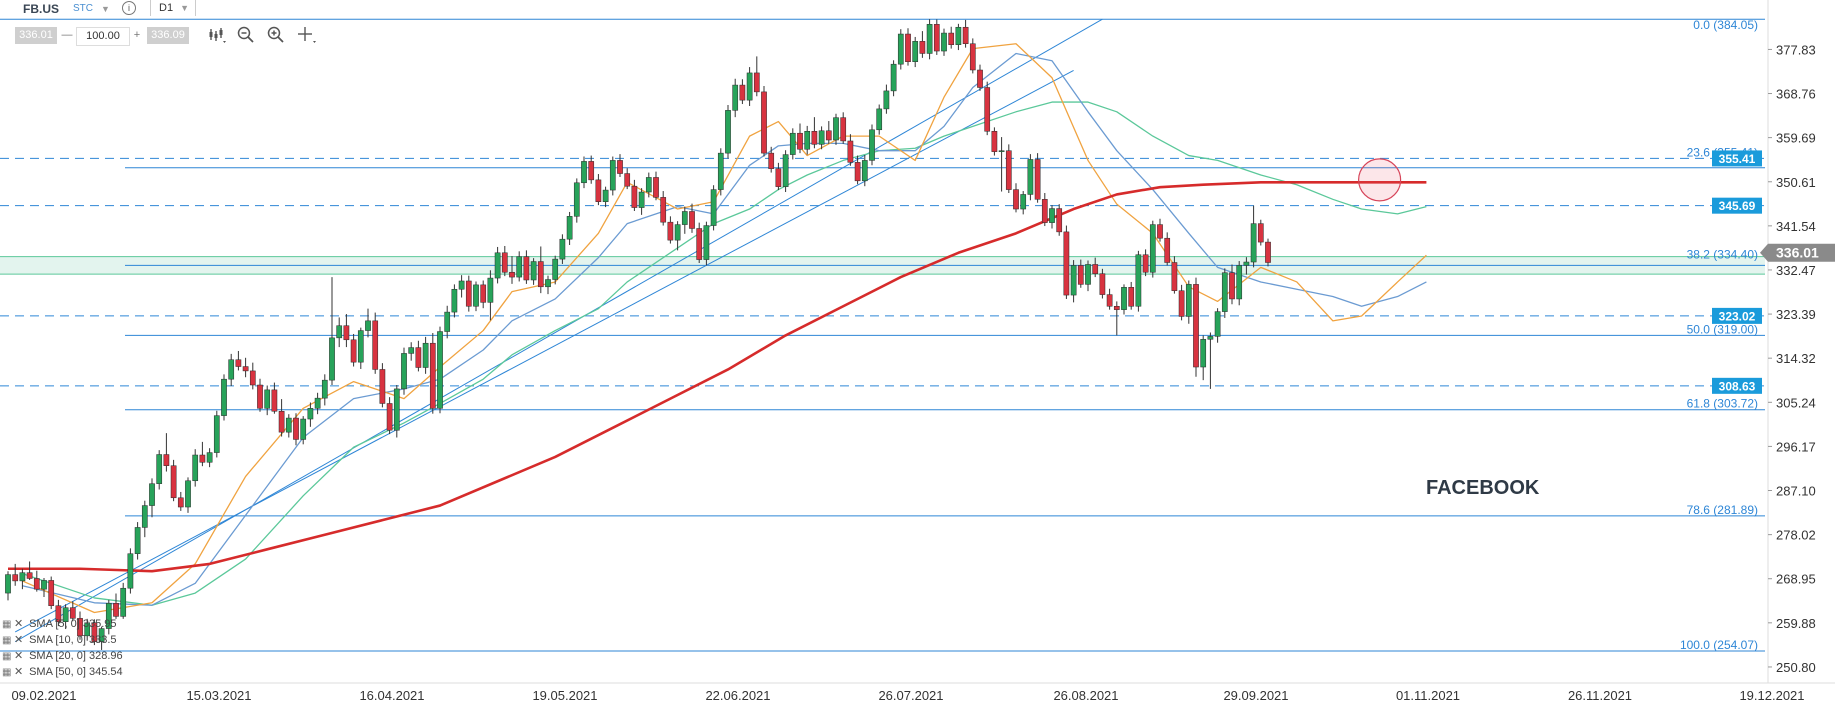 The image size is (1835, 714). I want to click on price-tick-label: 250.80, so click(1796, 667).